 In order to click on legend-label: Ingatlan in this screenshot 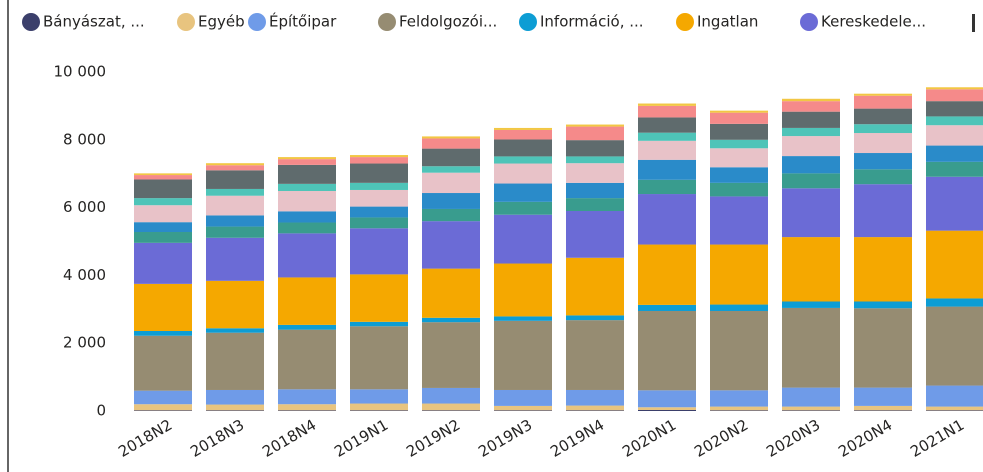, I will do `click(727, 22)`.